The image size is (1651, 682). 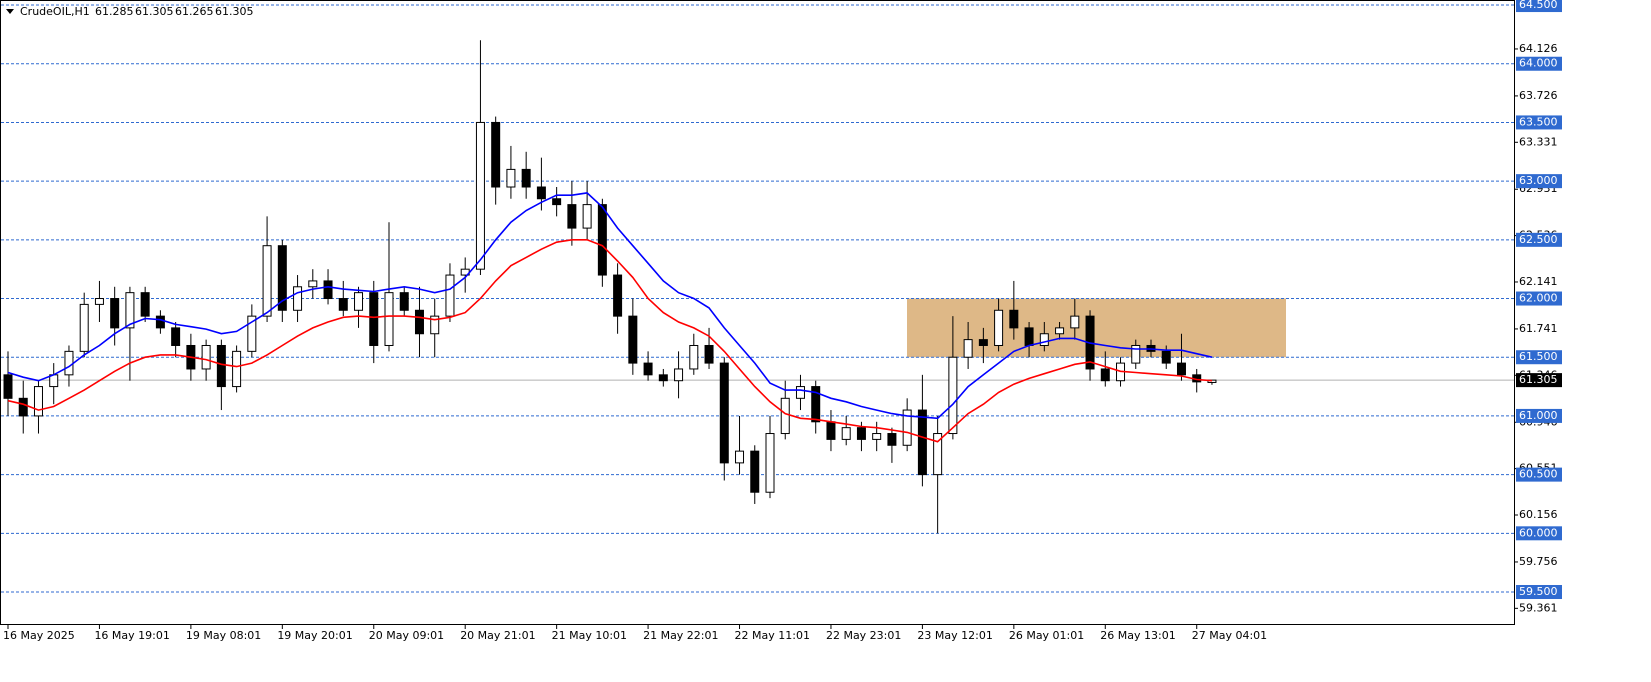 What do you see at coordinates (1538, 514) in the screenshot?
I see `y-tick-label: 60.156` at bounding box center [1538, 514].